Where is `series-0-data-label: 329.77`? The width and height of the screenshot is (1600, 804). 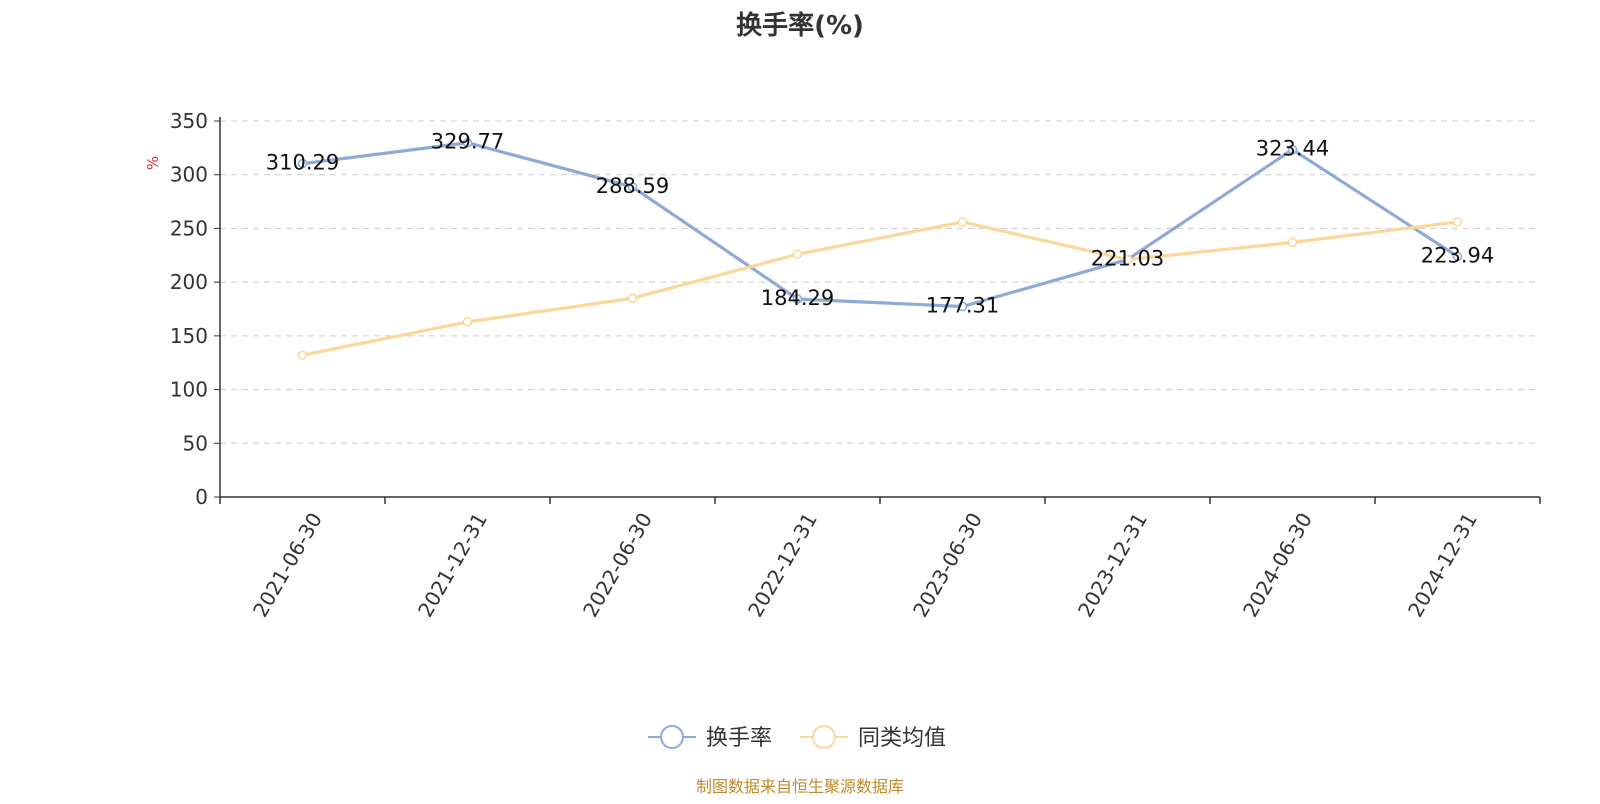 series-0-data-label: 329.77 is located at coordinates (467, 142).